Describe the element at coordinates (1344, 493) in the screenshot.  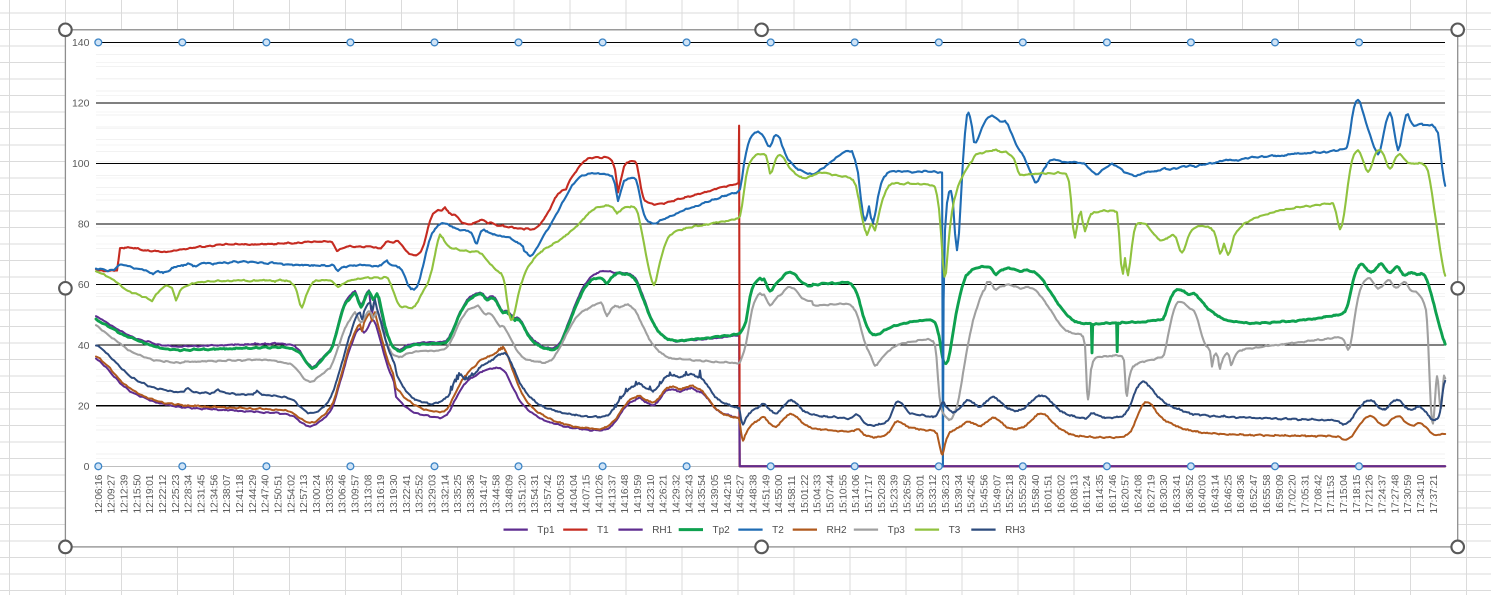
I see `svg-text: 17:15:04` at that location.